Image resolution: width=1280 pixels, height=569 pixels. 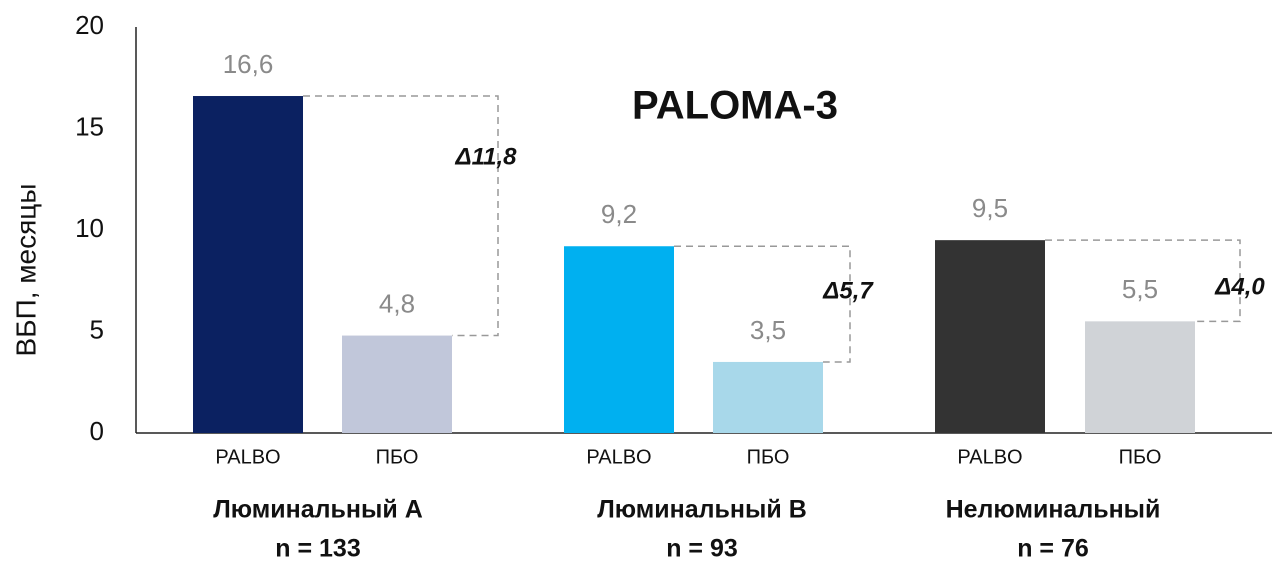 What do you see at coordinates (248, 64) in the screenshot?
I see `value-label: 16,6` at bounding box center [248, 64].